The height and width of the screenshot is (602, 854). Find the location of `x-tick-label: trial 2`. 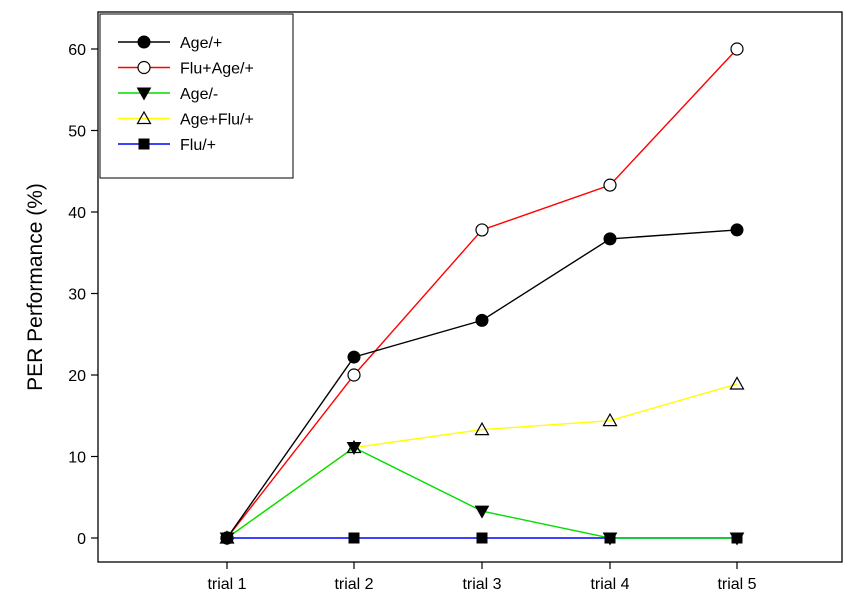

x-tick-label: trial 2 is located at coordinates (353, 584).